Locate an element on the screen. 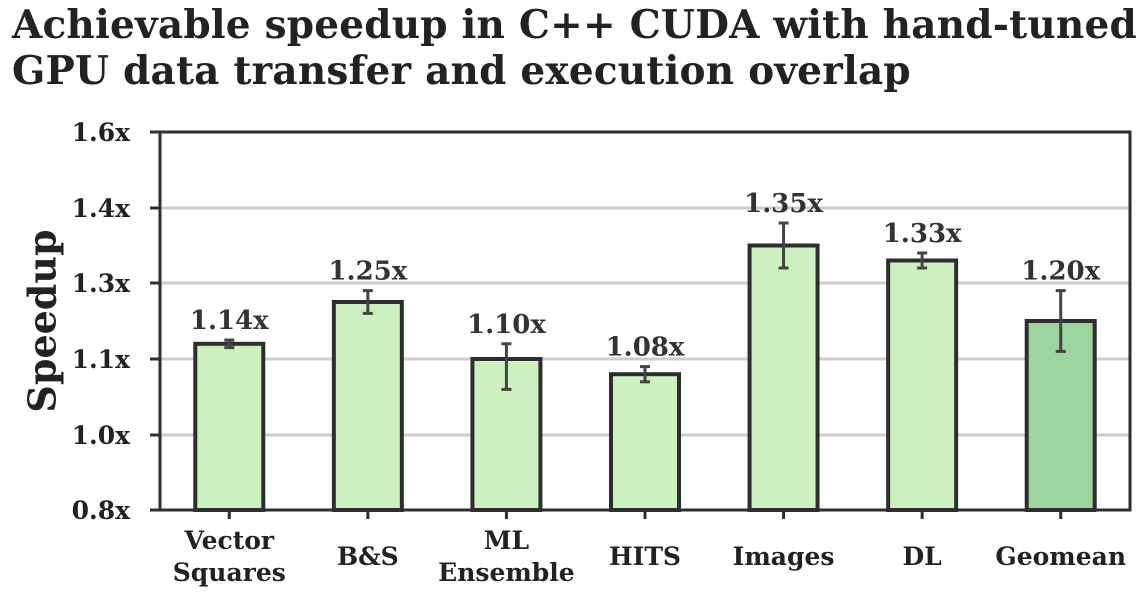 The image size is (1140, 600). x-tick-label: Geomean is located at coordinates (1060, 556).